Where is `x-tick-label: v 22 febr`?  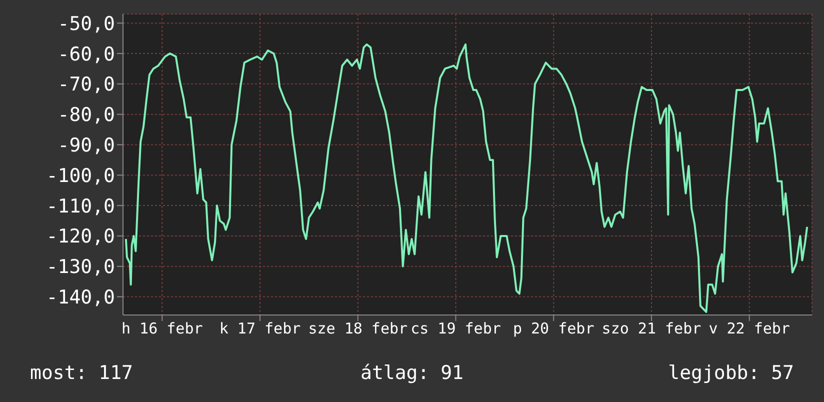
x-tick-label: v 22 febr is located at coordinates (749, 329).